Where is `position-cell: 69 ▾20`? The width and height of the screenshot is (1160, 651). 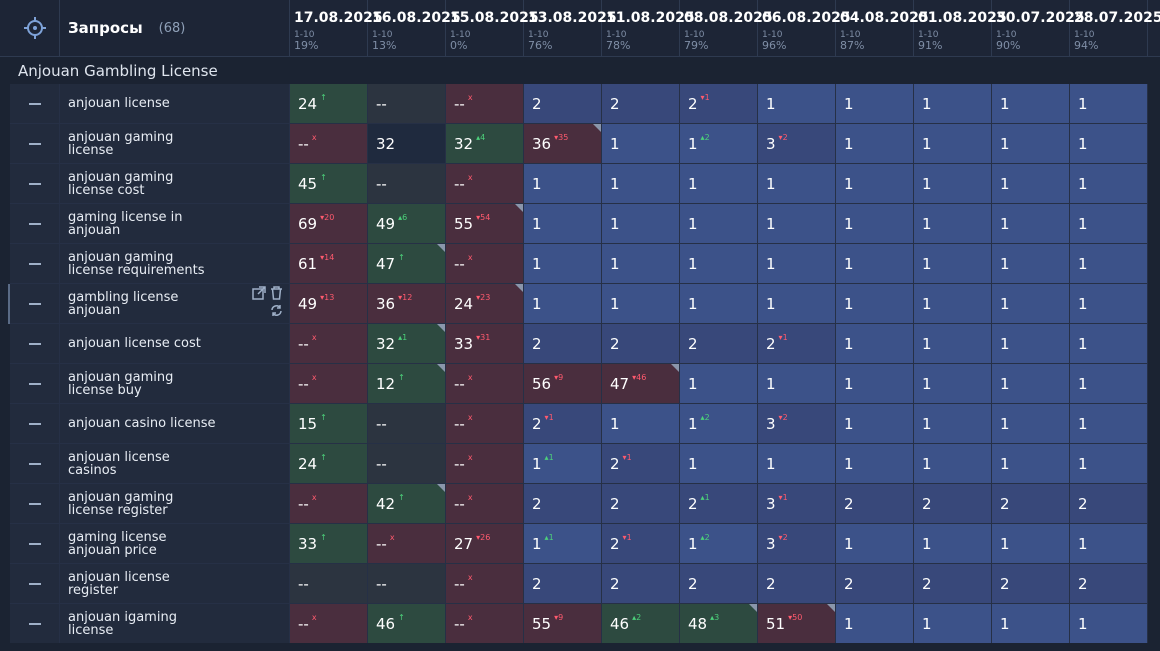 position-cell: 69 ▾20 is located at coordinates (329, 224).